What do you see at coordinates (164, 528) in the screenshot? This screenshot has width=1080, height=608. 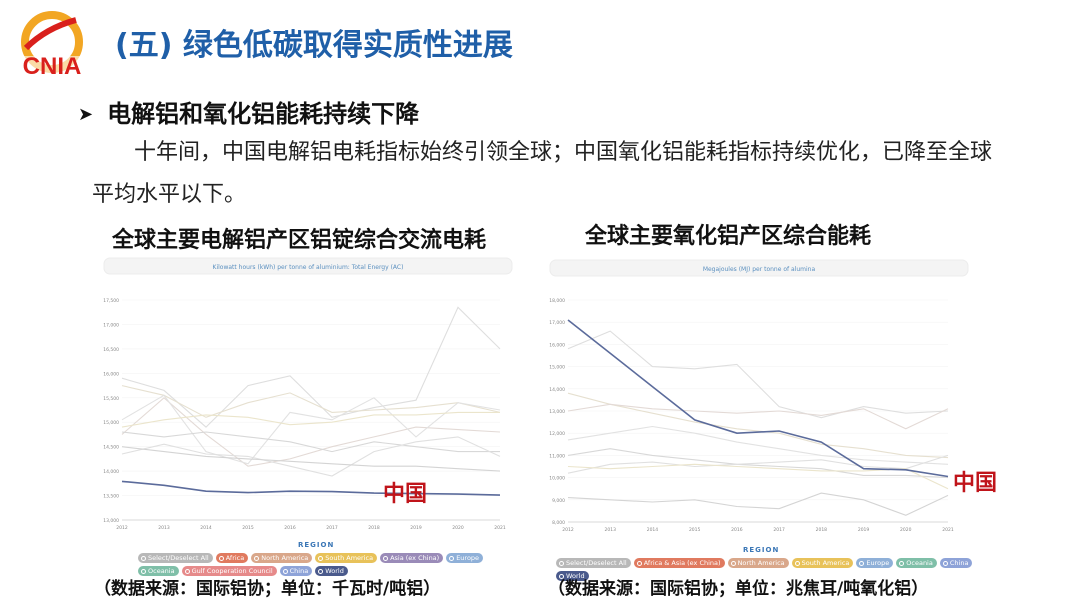 I see `x-tick-label: 2013` at bounding box center [164, 528].